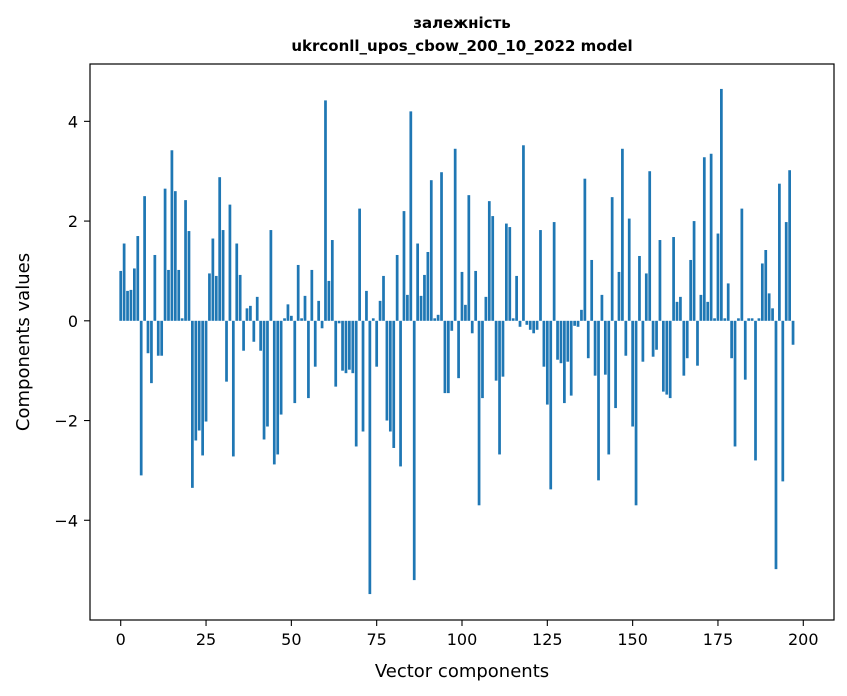 This screenshot has height=696, width=847. I want to click on x-tick-label: 75, so click(376, 639).